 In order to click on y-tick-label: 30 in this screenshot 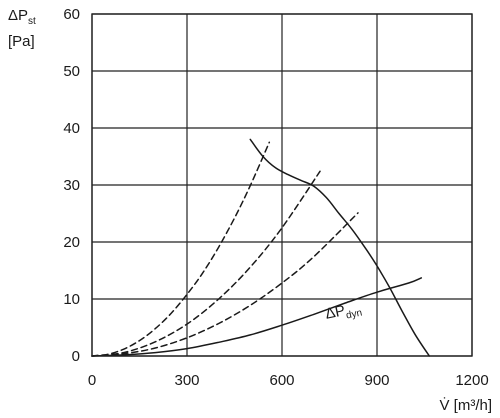, I will do `click(71, 185)`.